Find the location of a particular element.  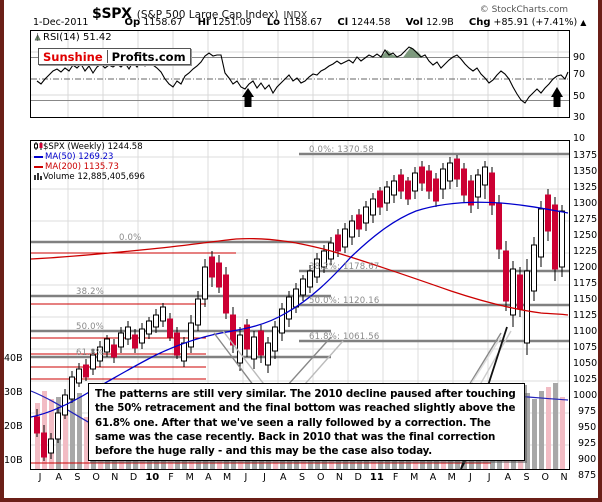

x-axis-tick-j-11: J is located at coordinates (246, 477).